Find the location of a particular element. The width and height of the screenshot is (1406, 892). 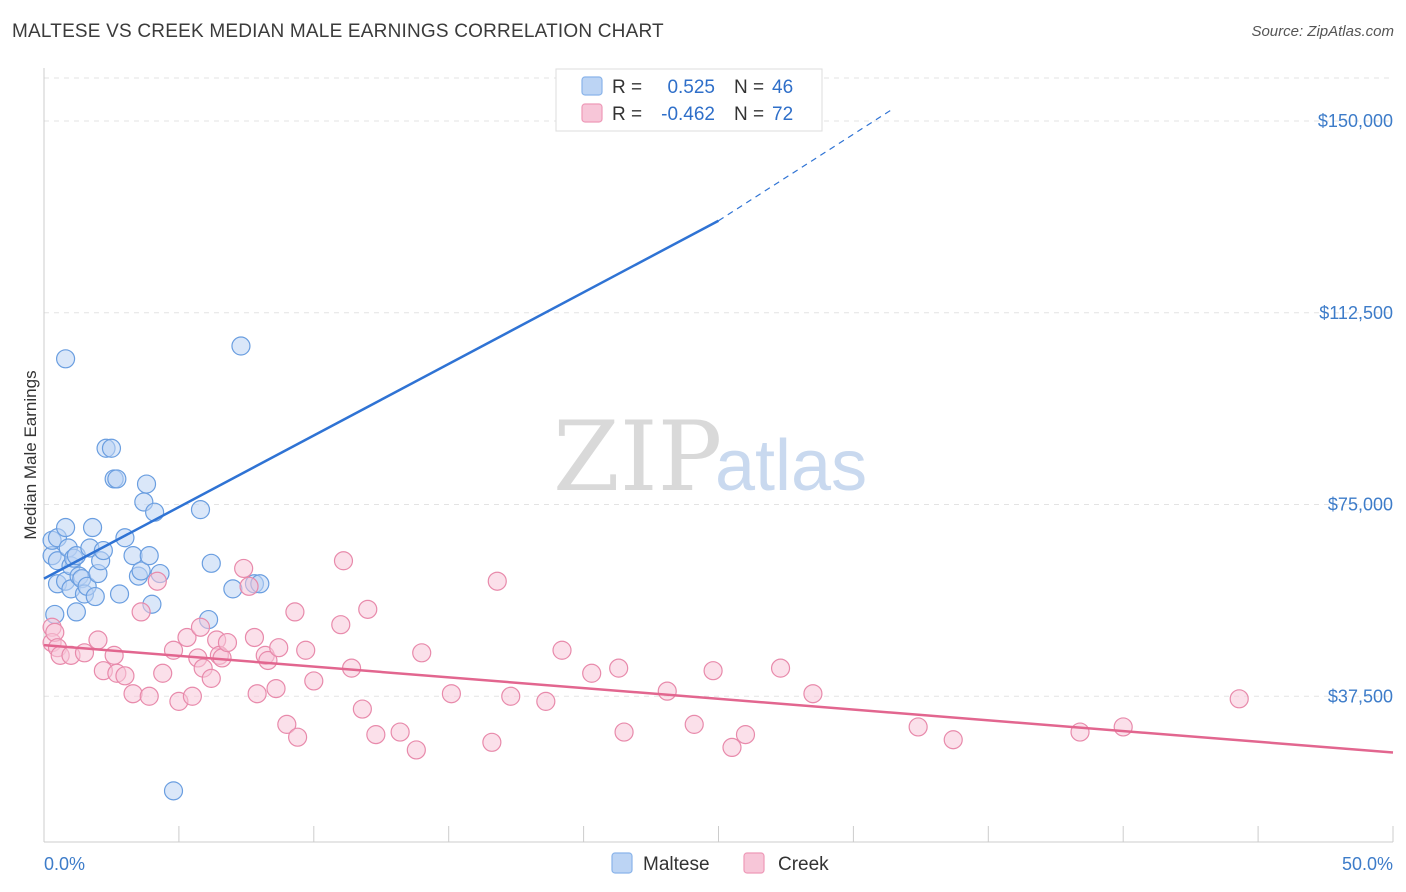

x-tick-label-min: 0.0% is located at coordinates (64, 864).